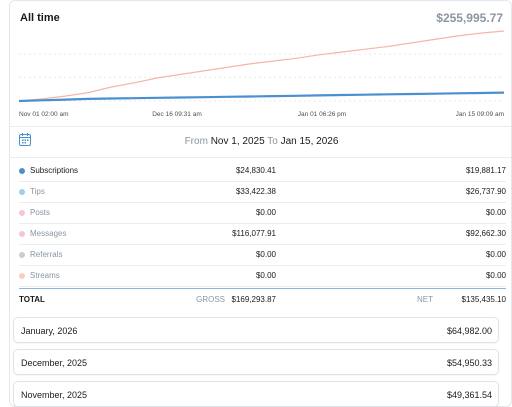 The width and height of the screenshot is (512, 407). I want to click on breakdown-row-referrals: Referrals $0.00 $0.00, so click(262, 255).